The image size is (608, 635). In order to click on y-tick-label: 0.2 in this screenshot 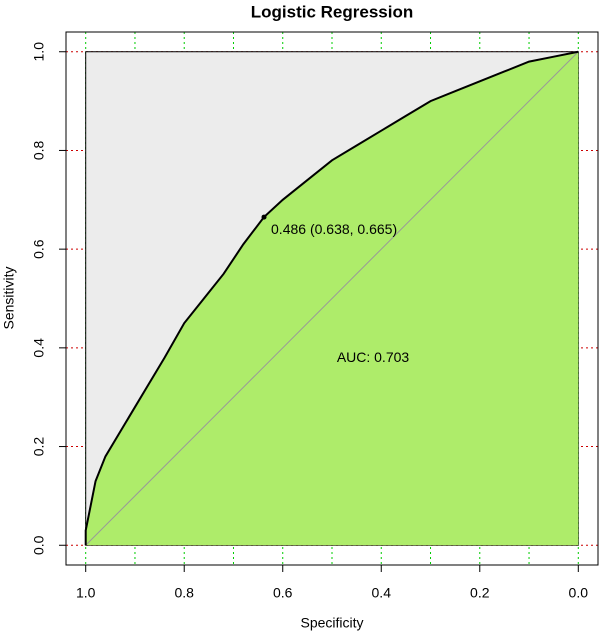, I will do `click(39, 447)`.